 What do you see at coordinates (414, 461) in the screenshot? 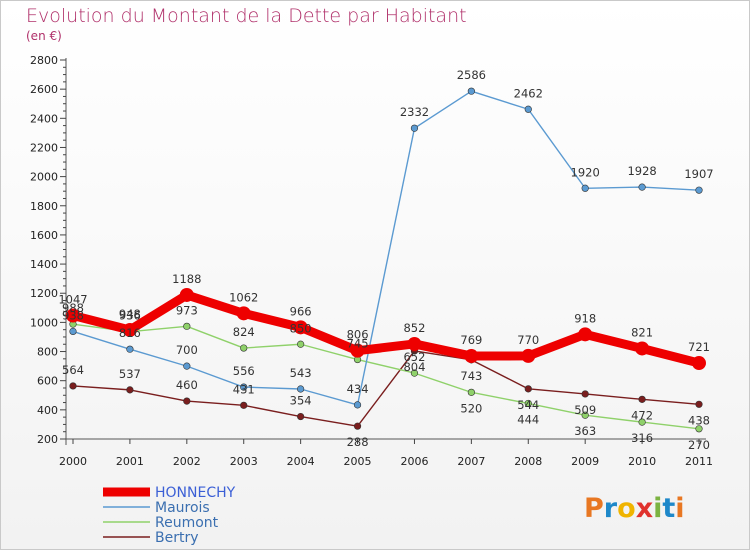
I see `x-tick-label: 2006` at bounding box center [414, 461].